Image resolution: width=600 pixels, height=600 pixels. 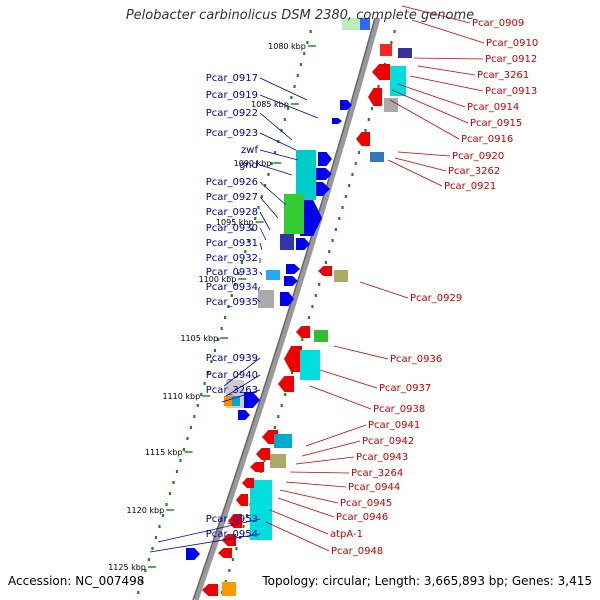 I want to click on gene-label-left: Pcar_0935, so click(x=232, y=302).